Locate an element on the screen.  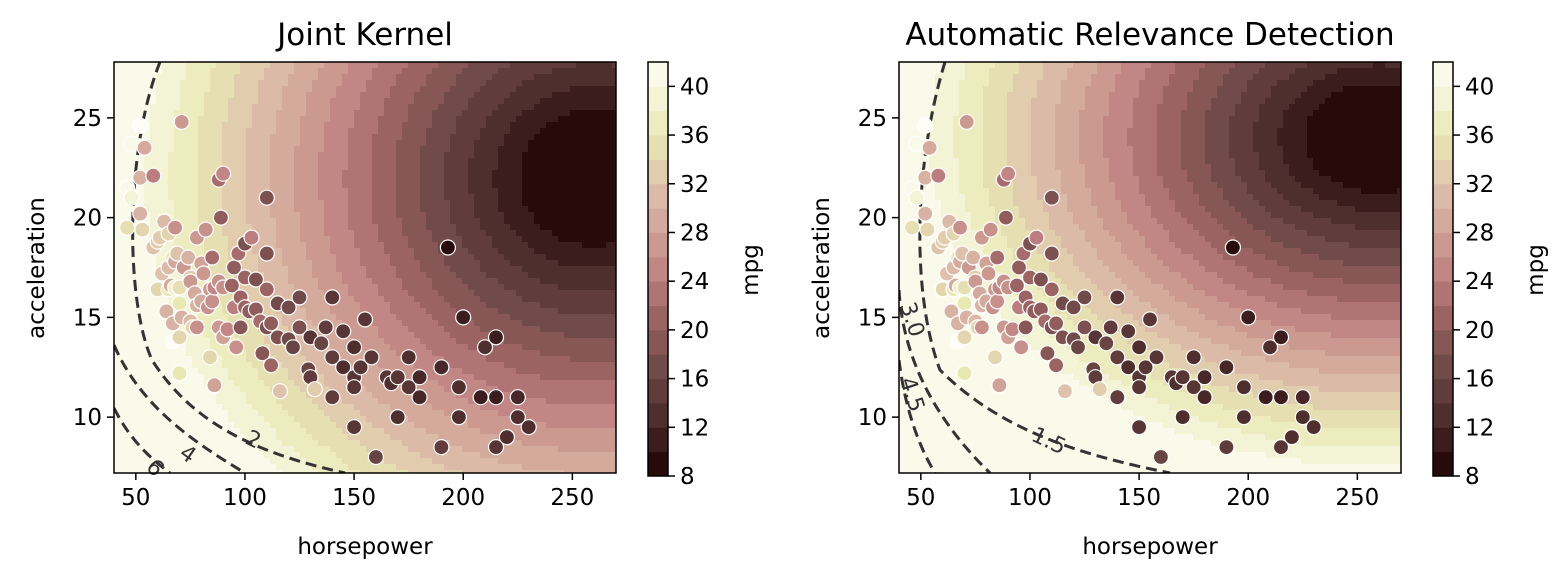
colorbar: 8 12 16 20 24 28 32 36 40 is located at coordinates (678, 275).